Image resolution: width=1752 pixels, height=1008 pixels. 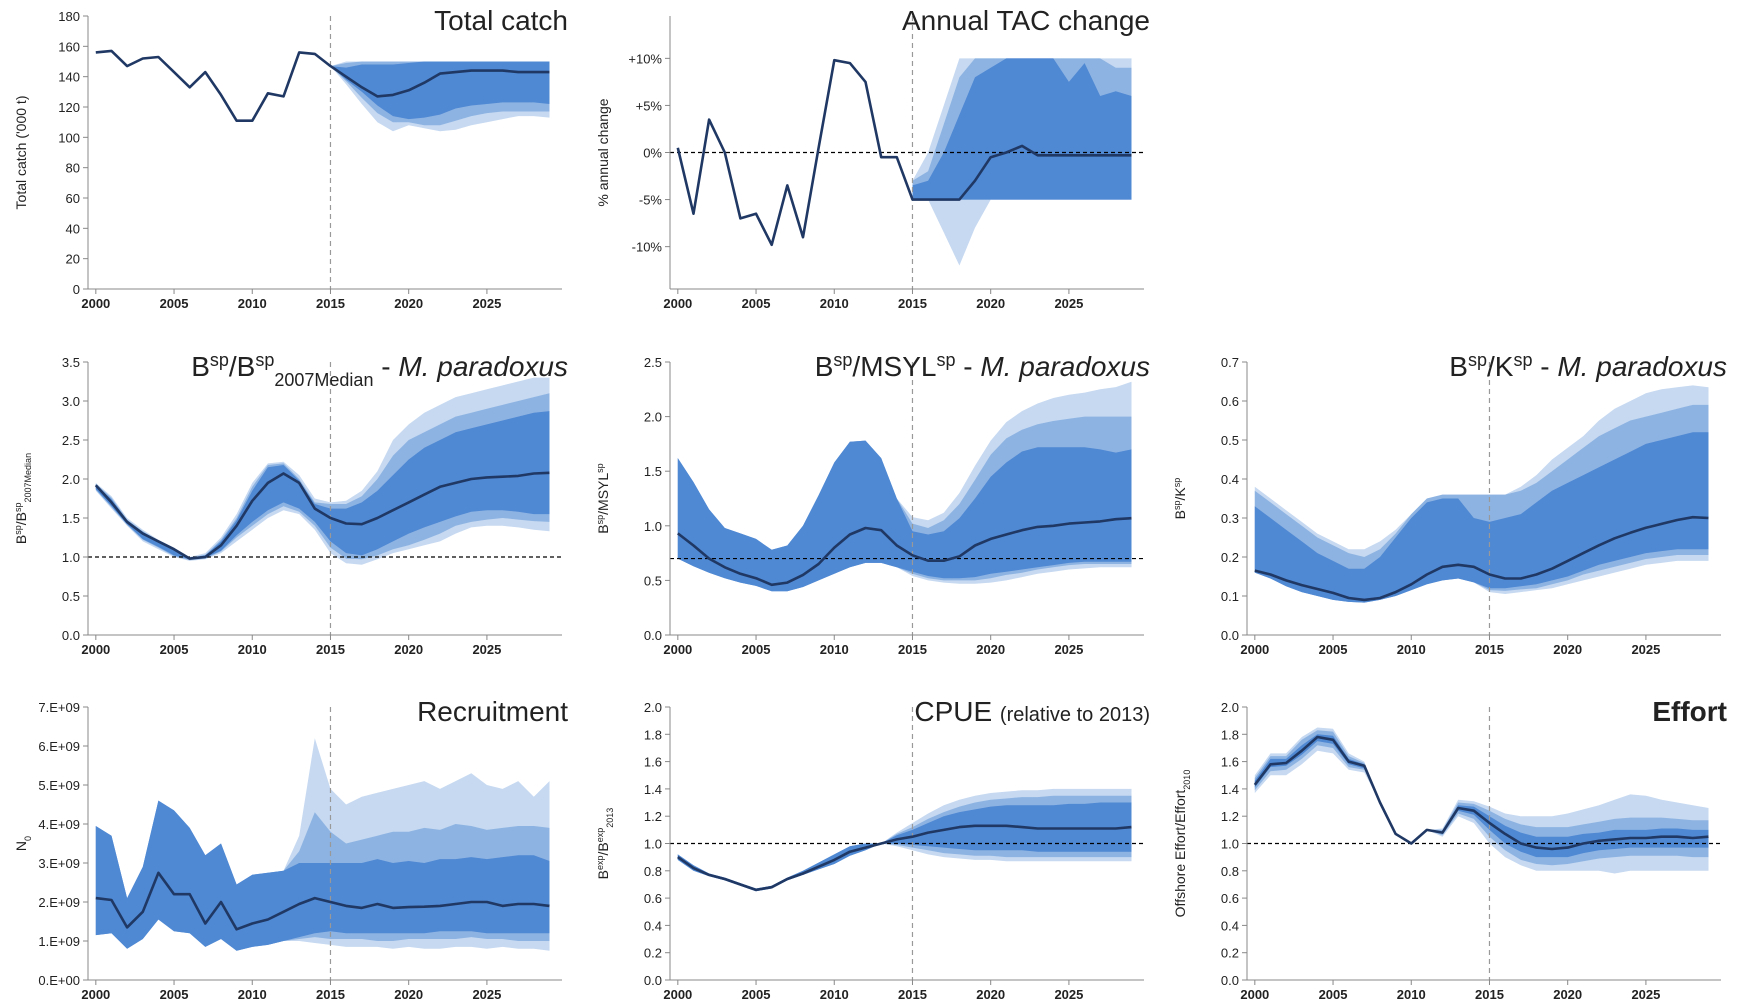 I want to click on chart-title: Recruitment, so click(x=492, y=711).